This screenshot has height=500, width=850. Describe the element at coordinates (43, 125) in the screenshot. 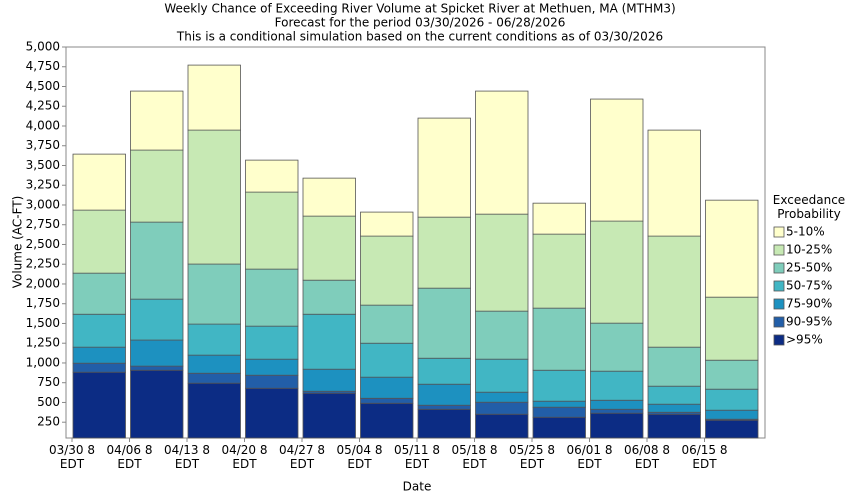

I see `y-tick-label: 4,000` at that location.